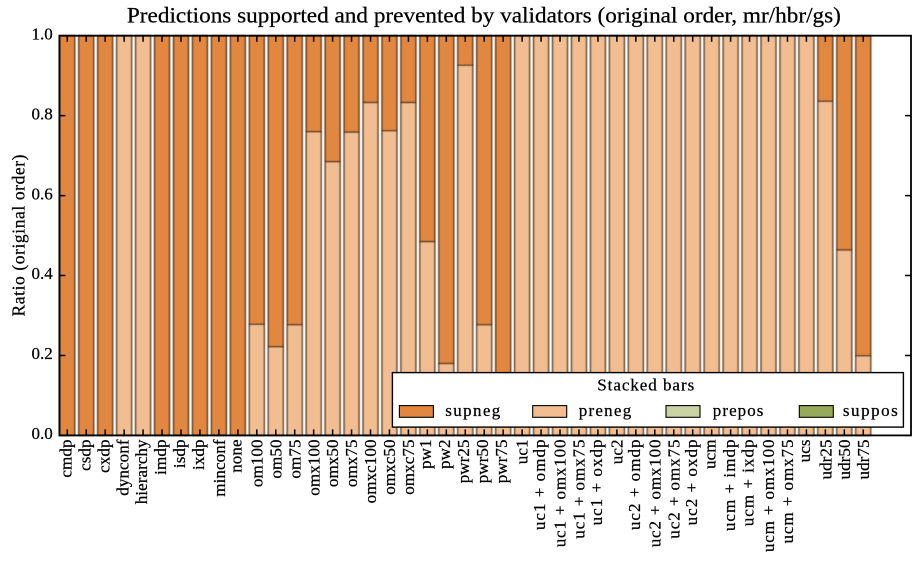 The height and width of the screenshot is (562, 921). What do you see at coordinates (294, 459) in the screenshot?
I see `svg-text: om75` at bounding box center [294, 459].